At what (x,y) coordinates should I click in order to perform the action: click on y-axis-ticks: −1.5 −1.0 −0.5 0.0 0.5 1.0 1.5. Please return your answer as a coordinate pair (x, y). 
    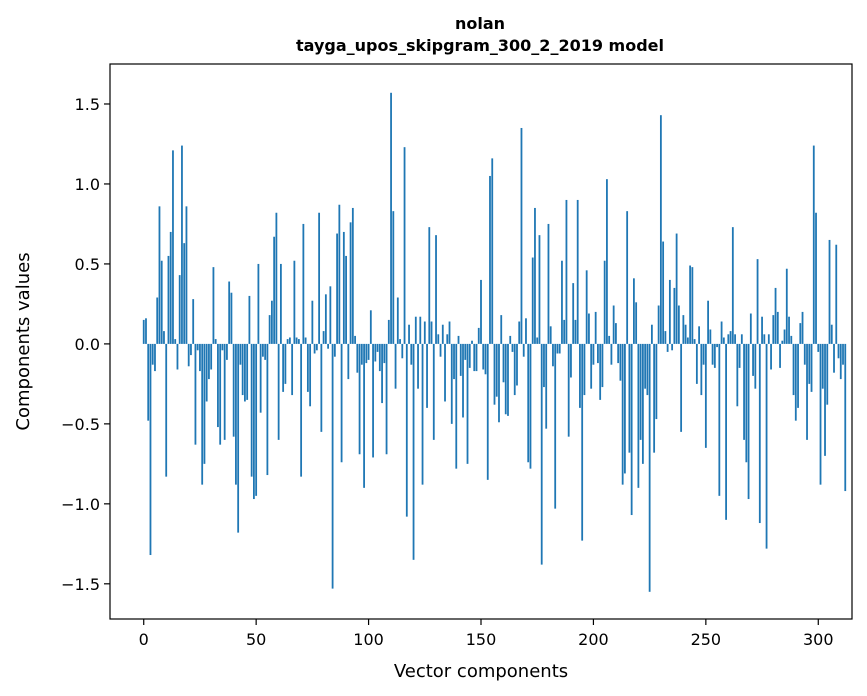
    Looking at the image, I should click on (85, 344).